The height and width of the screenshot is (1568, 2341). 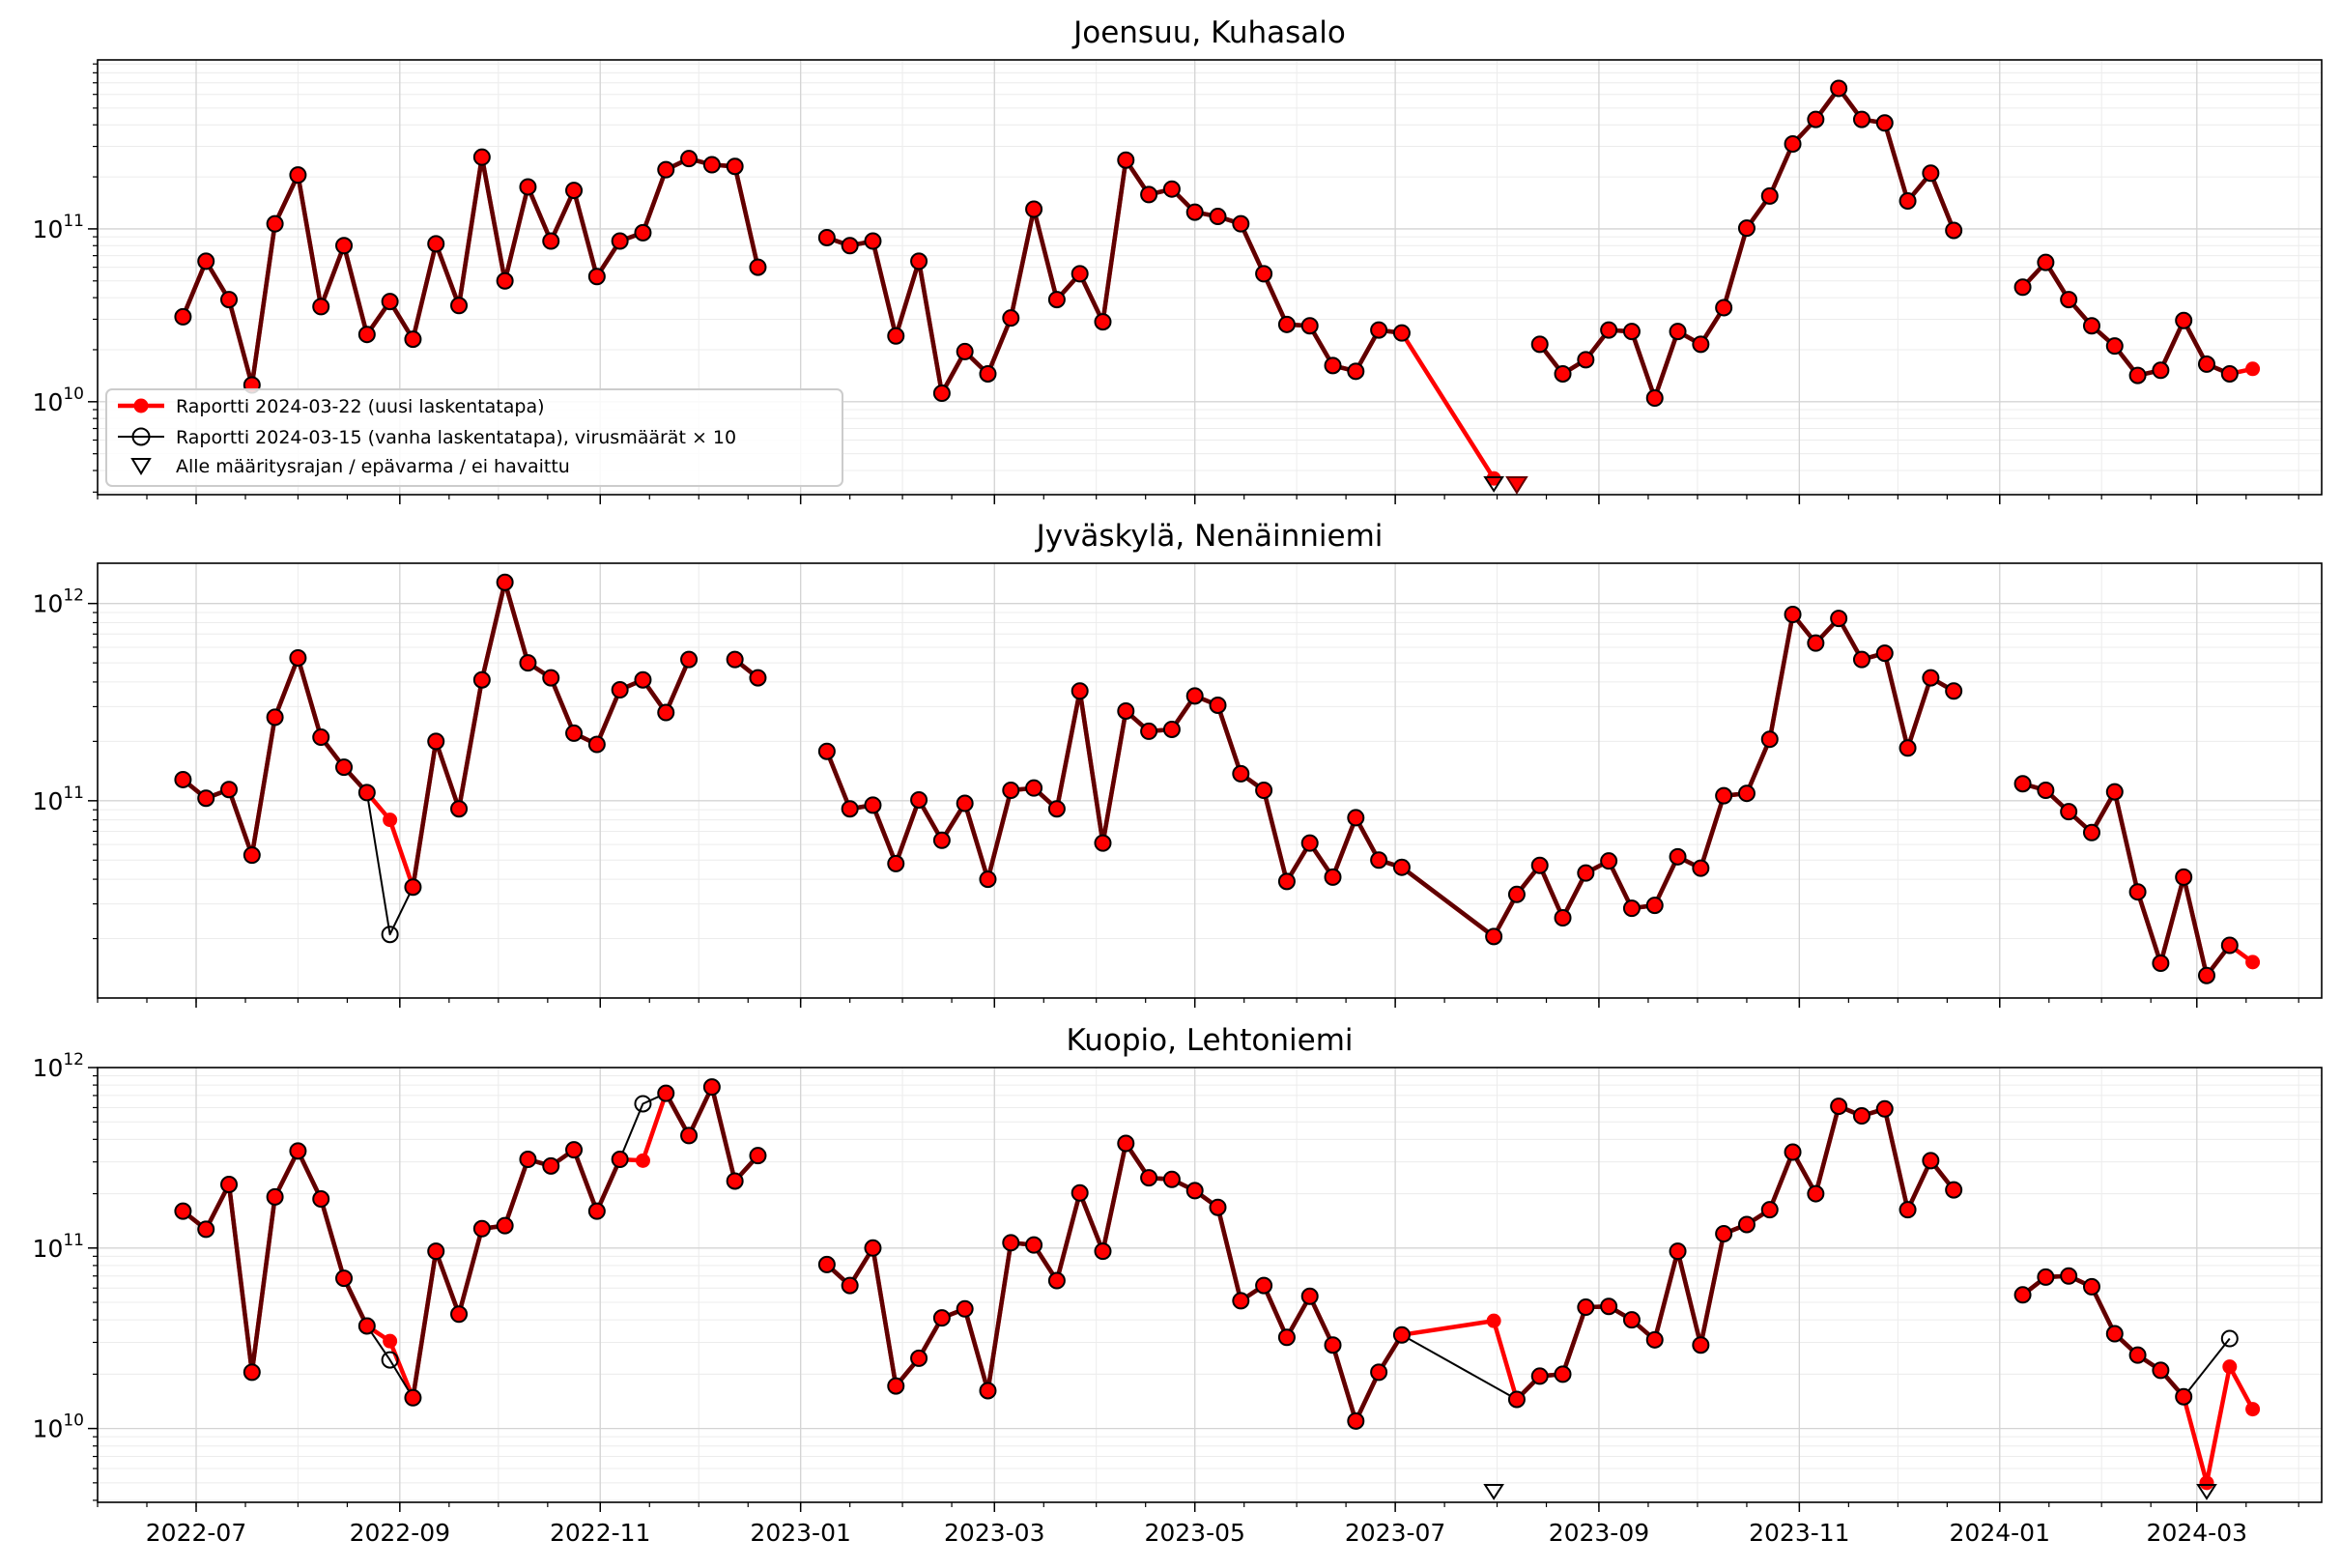 What do you see at coordinates (59, 1427) in the screenshot?
I see `y-tick-label: 1010` at bounding box center [59, 1427].